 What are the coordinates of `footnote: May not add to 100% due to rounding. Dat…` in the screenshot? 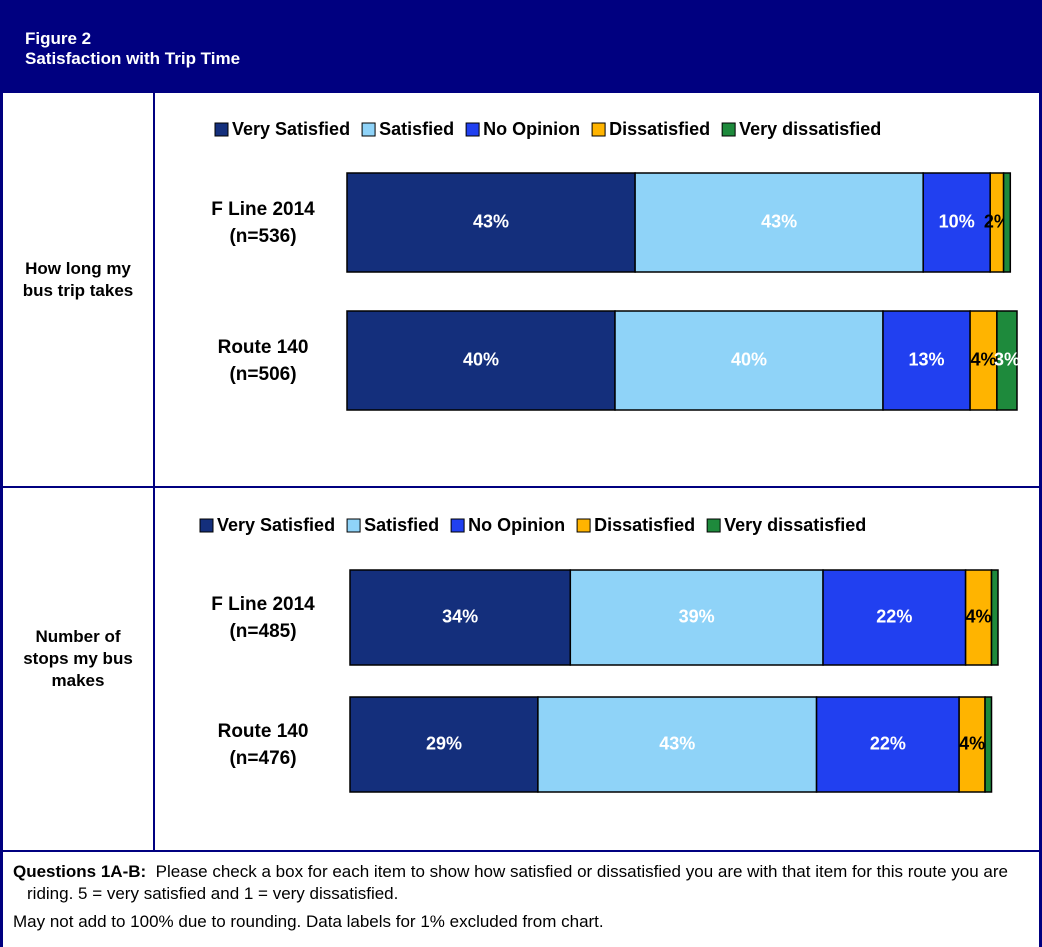 It's located at (308, 921).